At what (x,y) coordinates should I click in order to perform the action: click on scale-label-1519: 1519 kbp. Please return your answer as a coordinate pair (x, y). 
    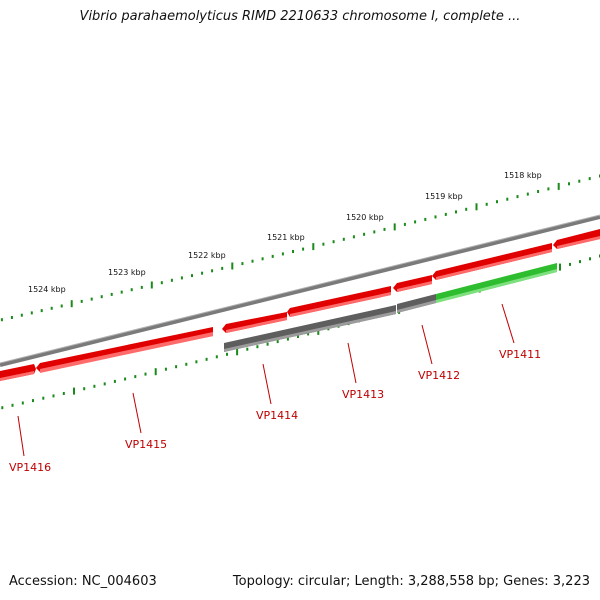
    Looking at the image, I should click on (444, 196).